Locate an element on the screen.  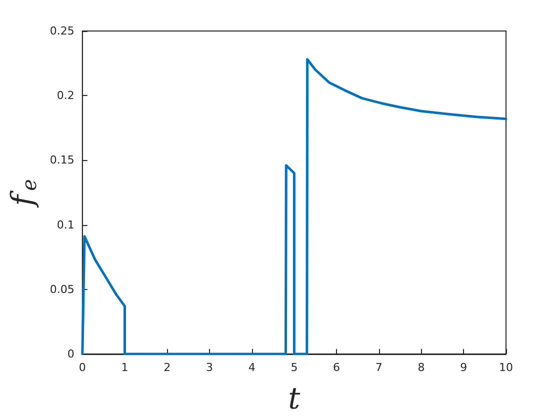
y-tick-label: 0.2 is located at coordinates (65, 95).